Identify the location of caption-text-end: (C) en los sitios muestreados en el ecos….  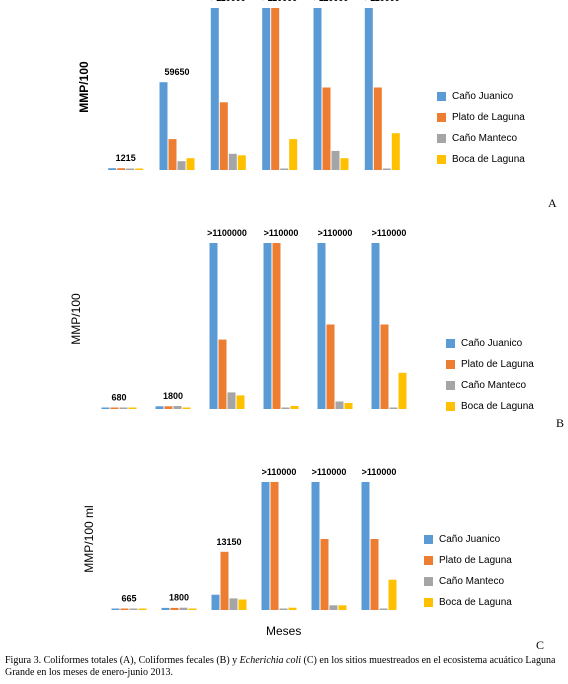
(280, 666).